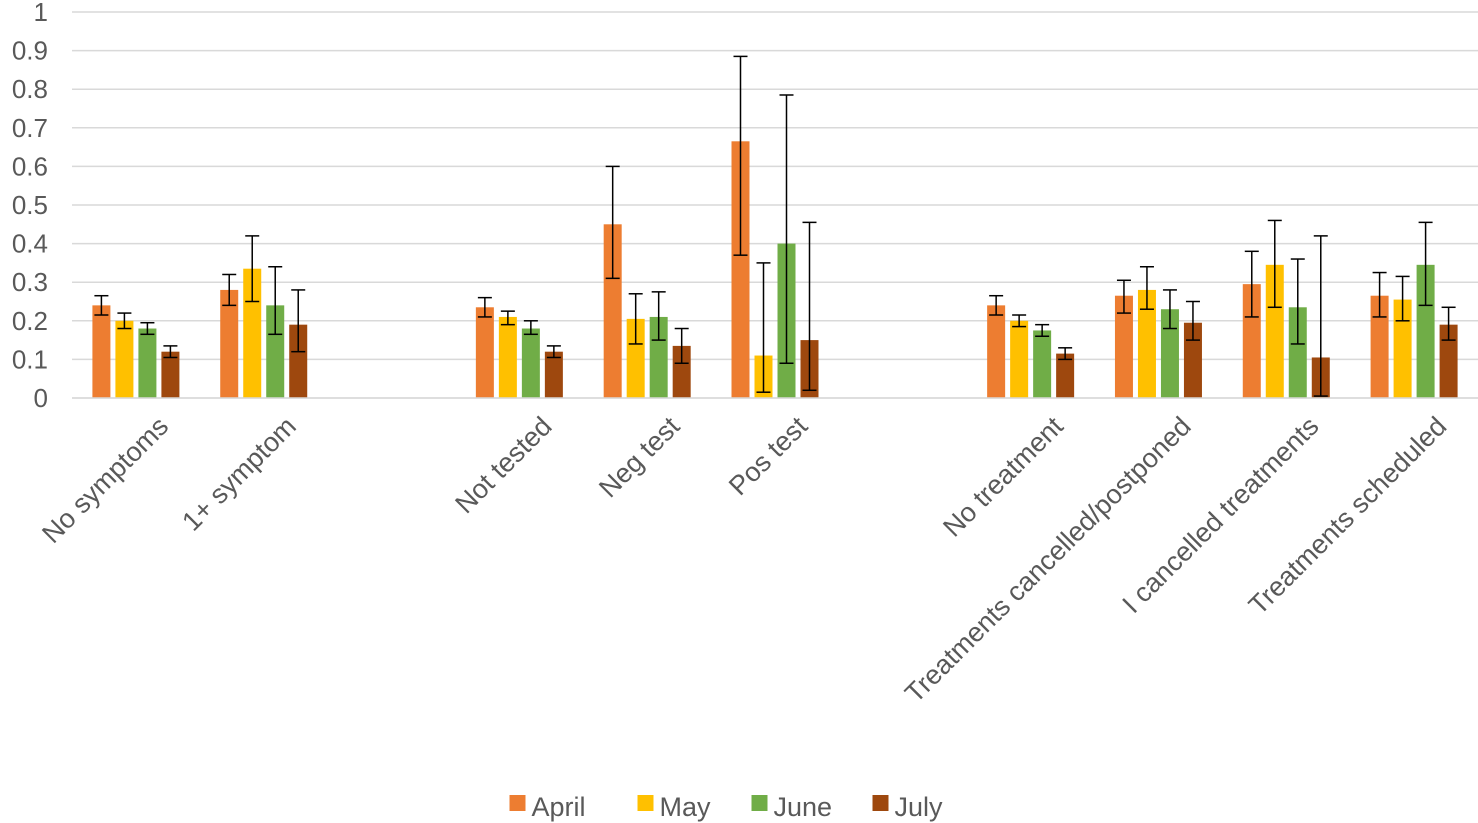  Describe the element at coordinates (30, 244) in the screenshot. I see `y-tick-label: 0.4` at that location.